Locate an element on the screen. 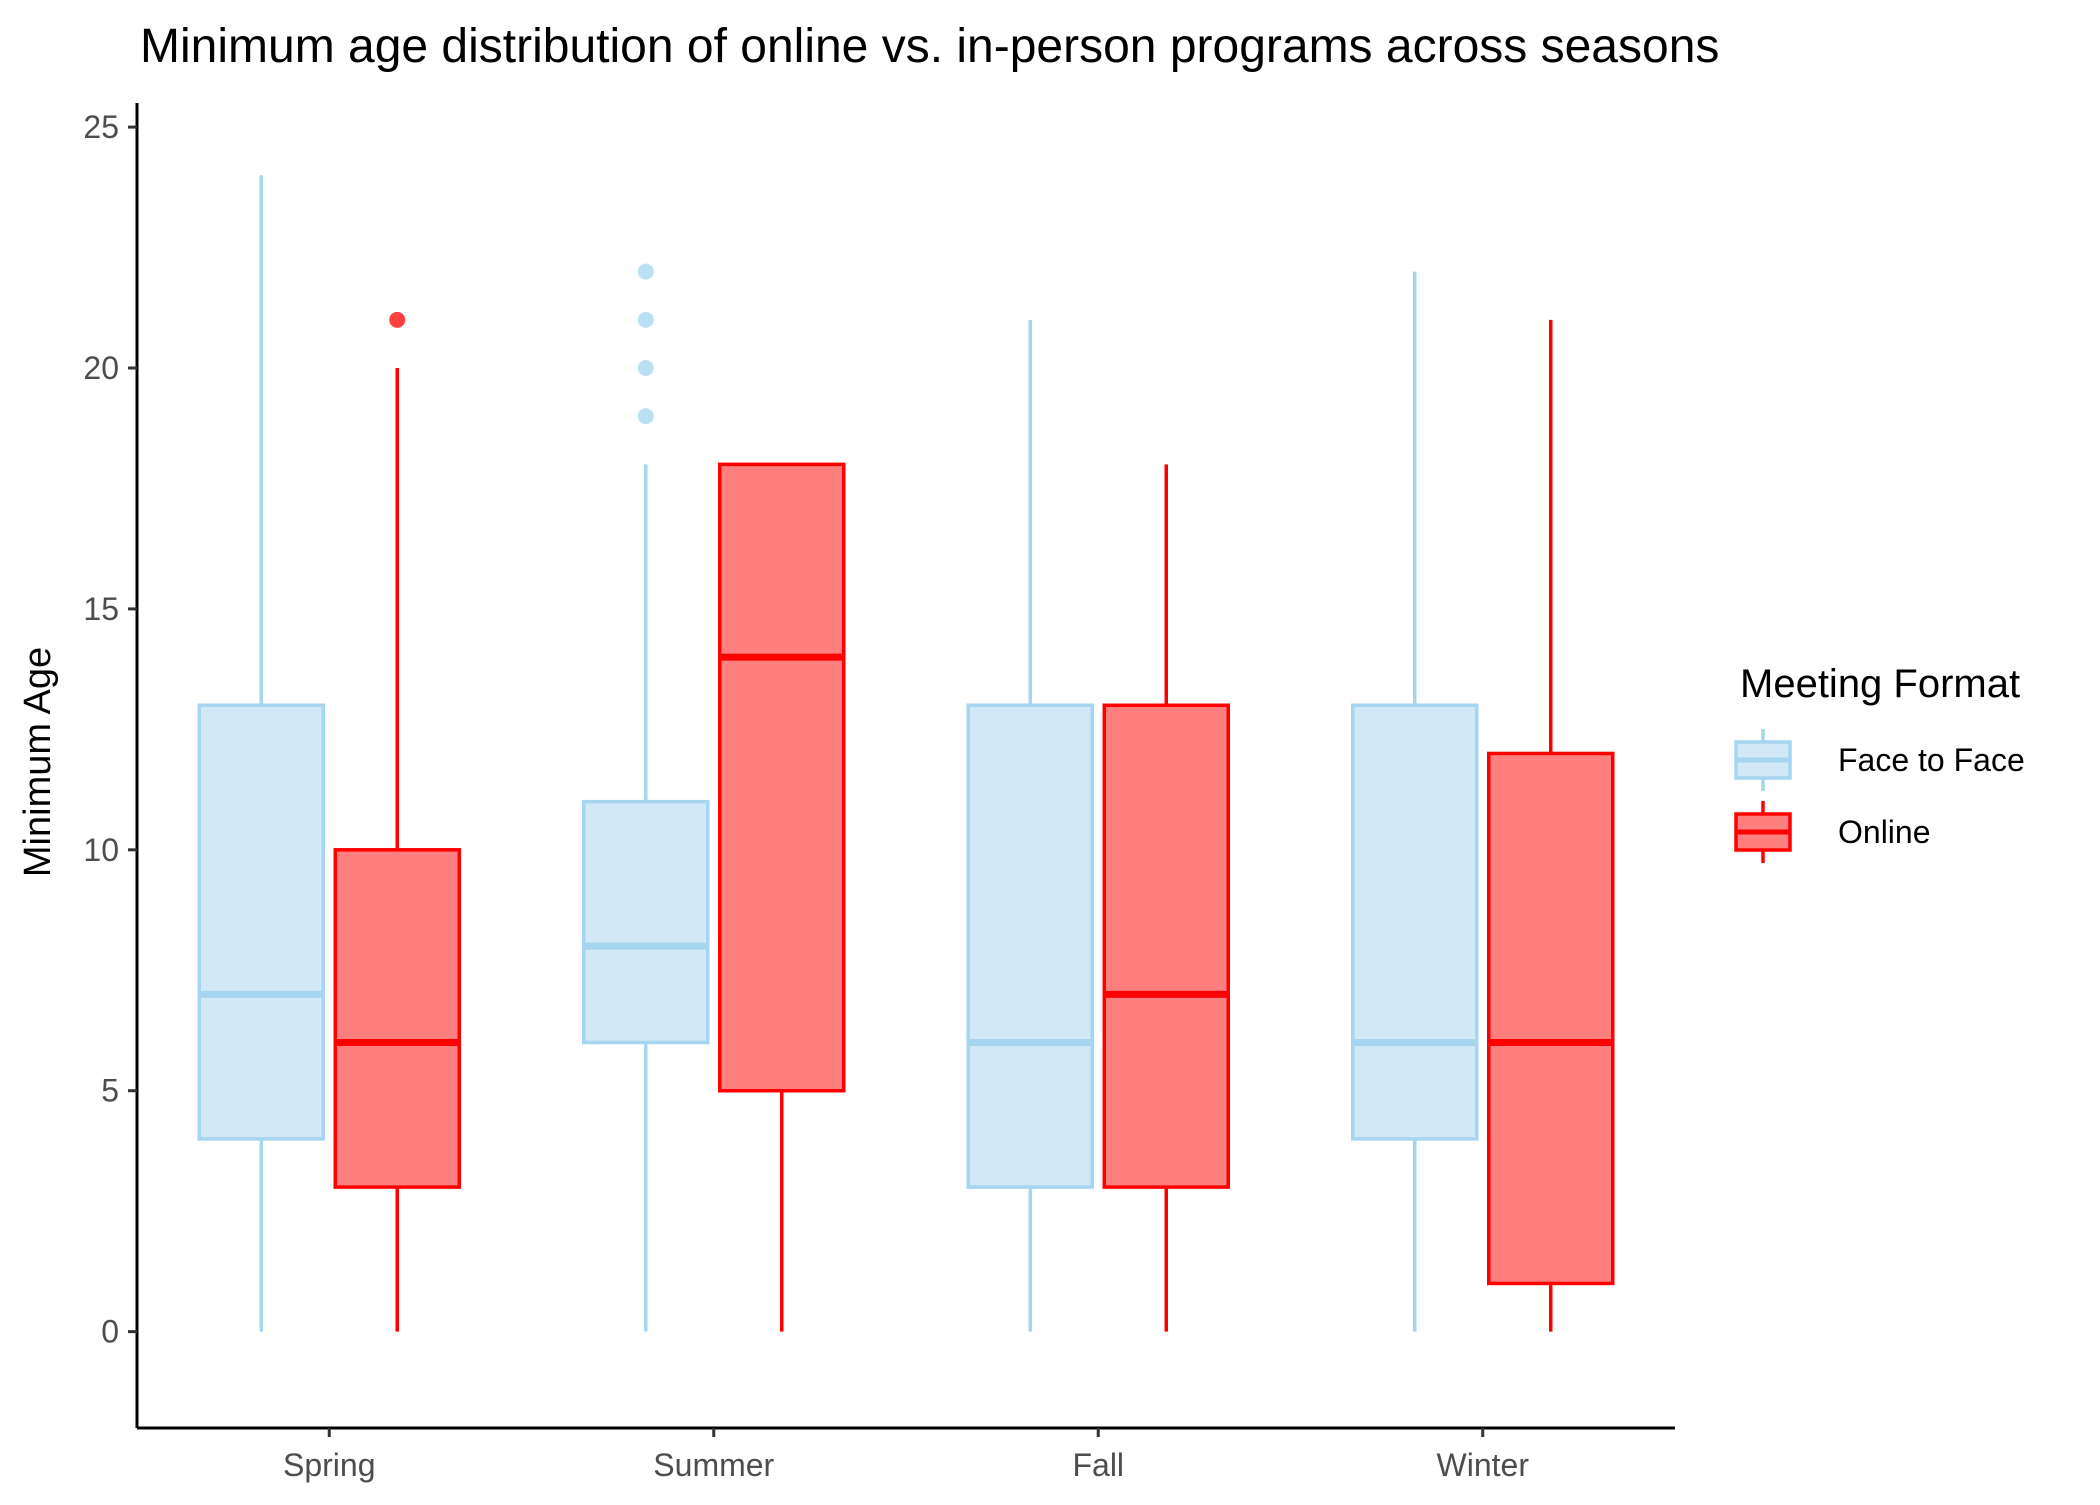  box-online-summer is located at coordinates (782, 897).